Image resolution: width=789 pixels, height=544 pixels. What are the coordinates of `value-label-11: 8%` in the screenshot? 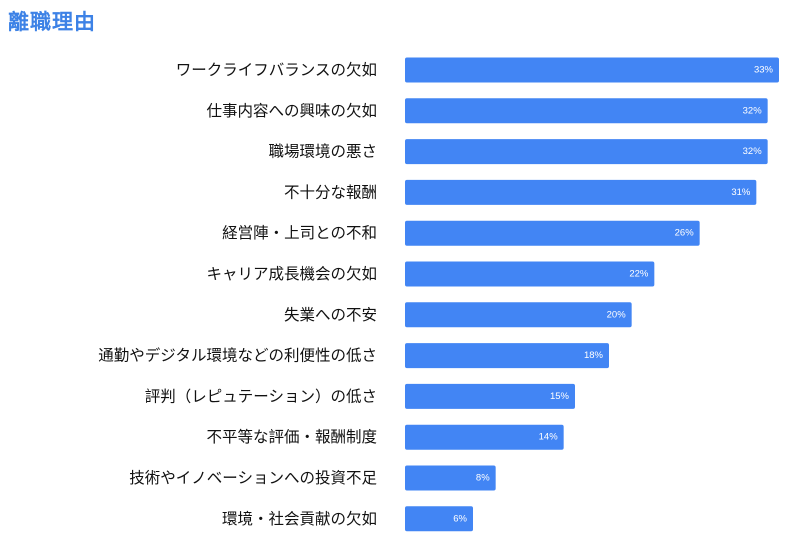 It's located at (483, 478).